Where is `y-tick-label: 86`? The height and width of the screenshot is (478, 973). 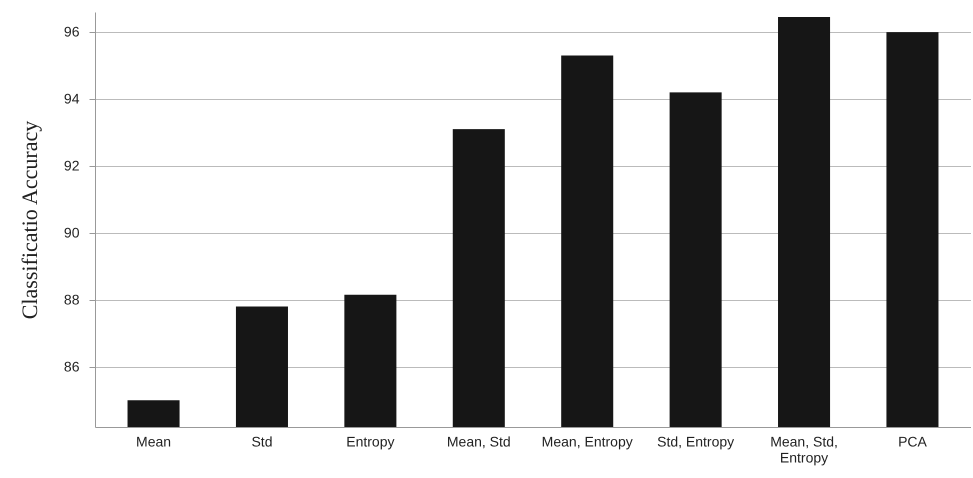
y-tick-label: 86 is located at coordinates (72, 366).